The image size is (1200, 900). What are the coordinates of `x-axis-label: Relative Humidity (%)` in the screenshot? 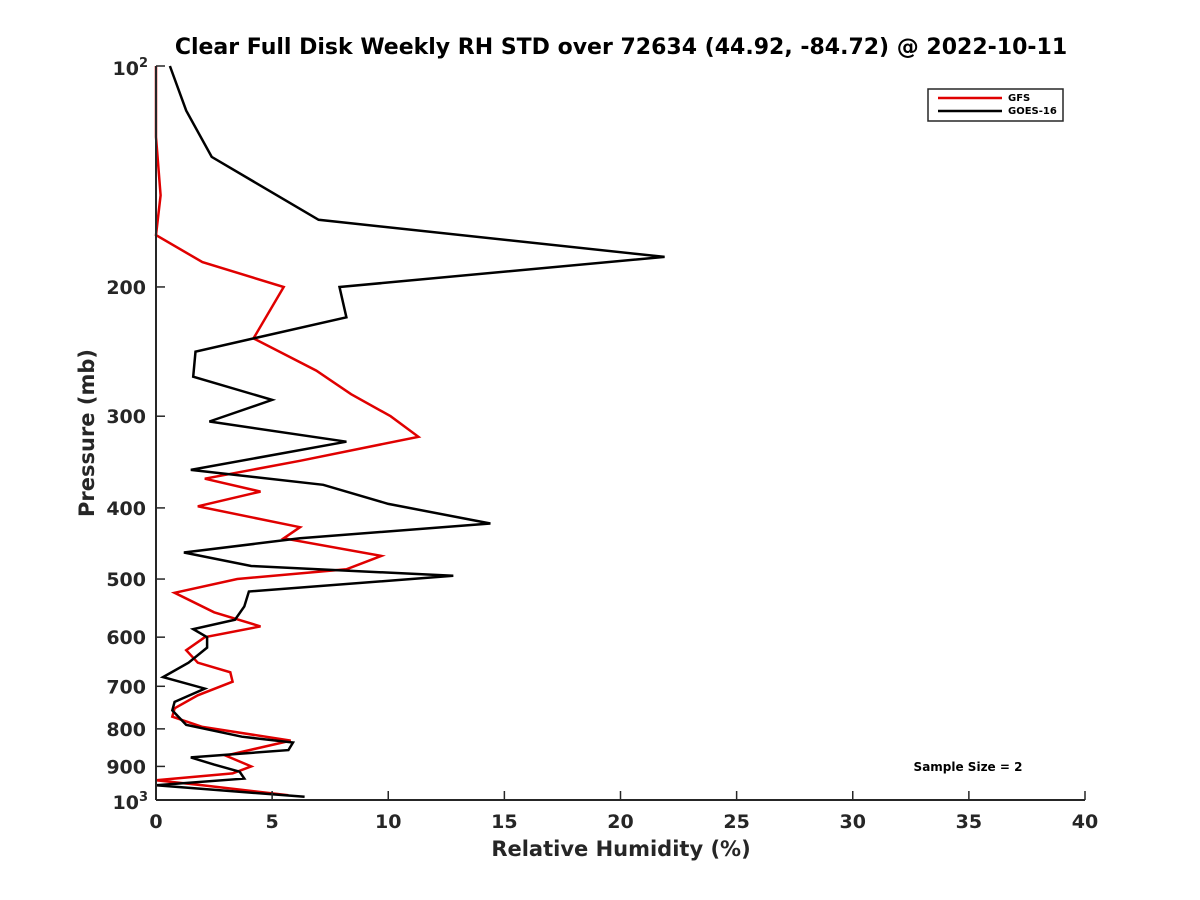 It's located at (620, 849).